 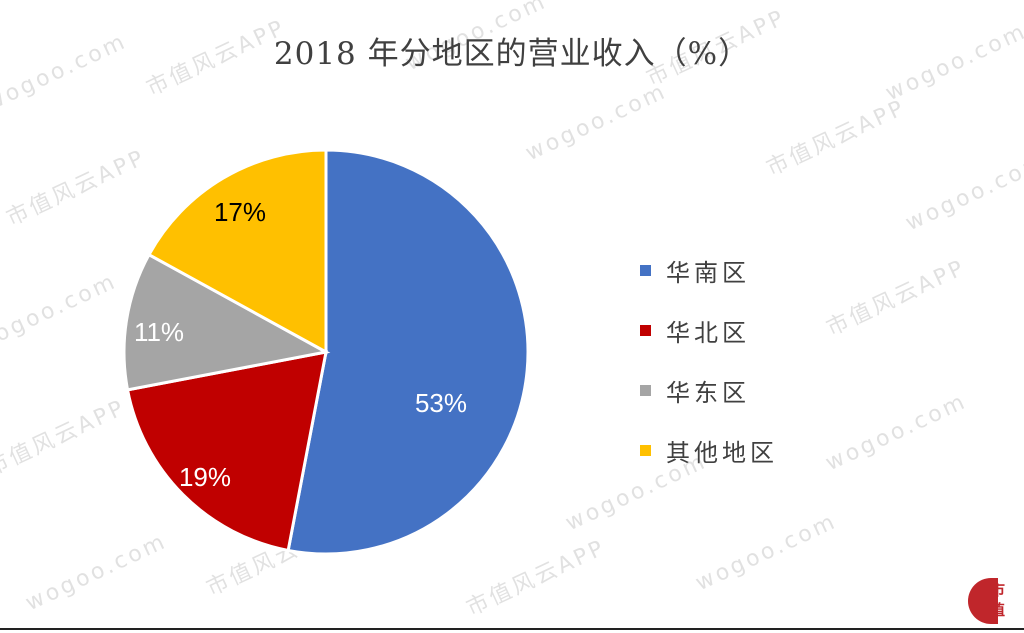 I want to click on legend-label: 华东区, so click(x=708, y=392).